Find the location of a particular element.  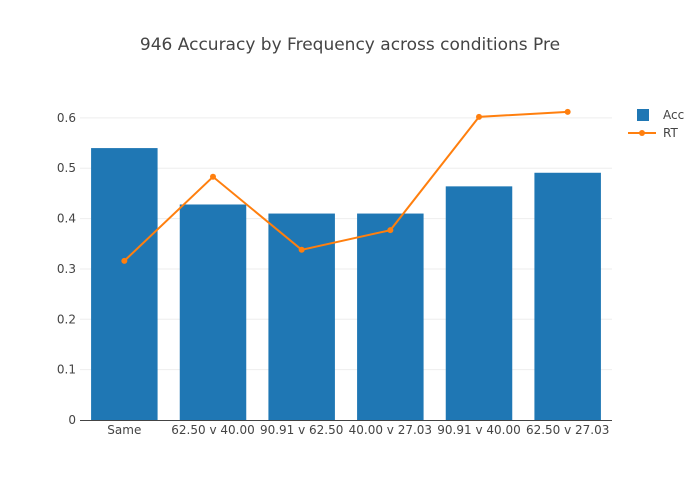

y-tick-label: 0.2 is located at coordinates (66, 319).